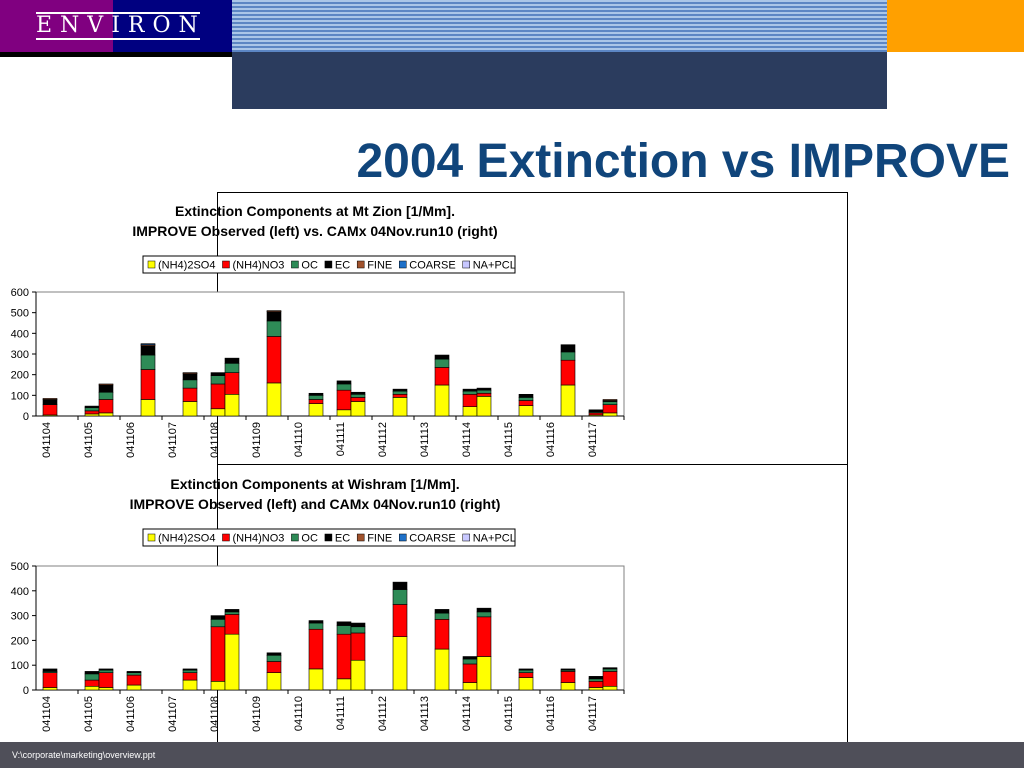  I want to click on x-tick-label: 041105, so click(89, 440).